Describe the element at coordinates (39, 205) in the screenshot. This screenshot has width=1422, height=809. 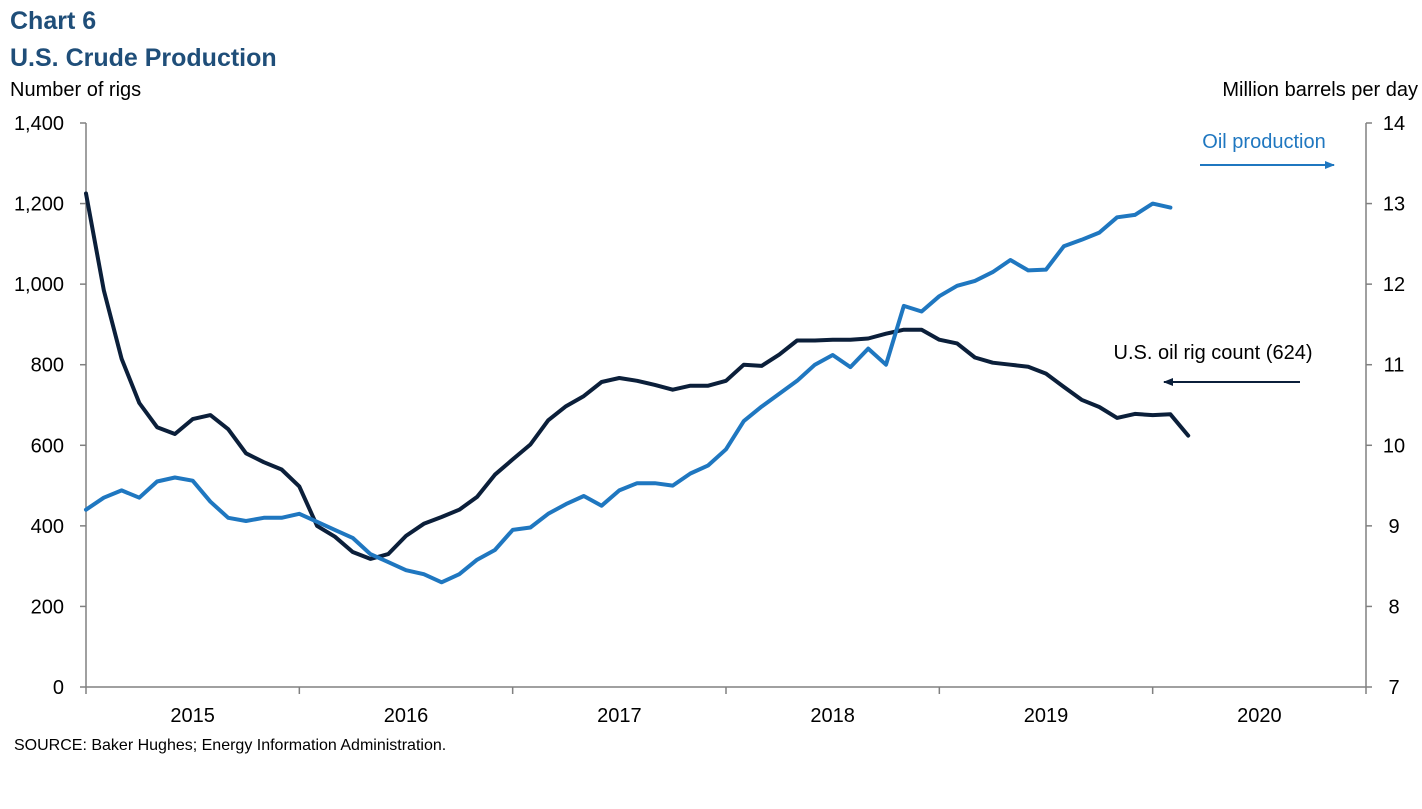
I see `left-tick-label: 1,200` at that location.